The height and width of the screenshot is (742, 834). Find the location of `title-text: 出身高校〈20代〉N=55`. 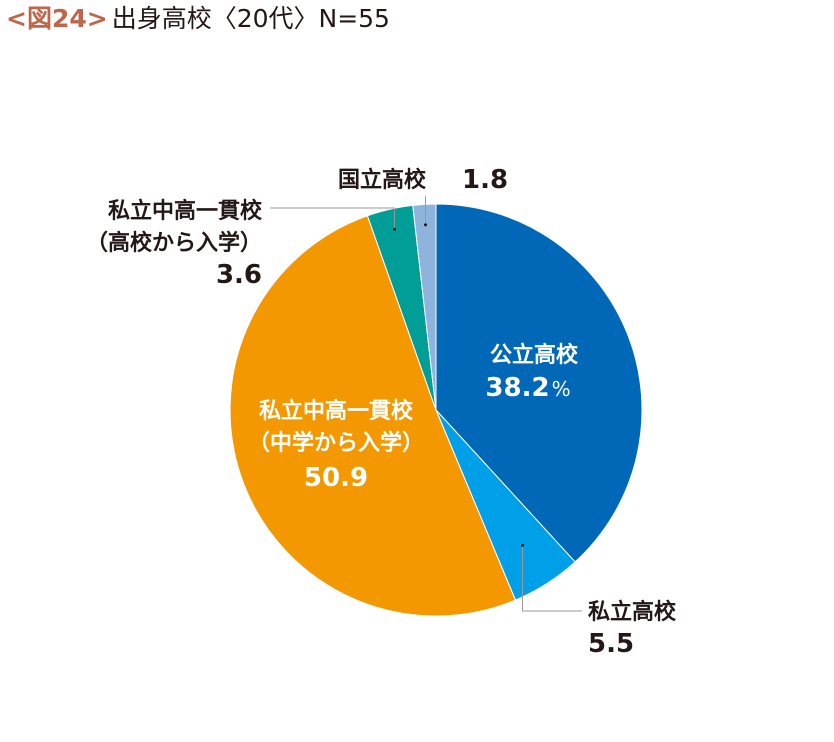

title-text: 出身高校〈20代〉N=55 is located at coordinates (250, 18).